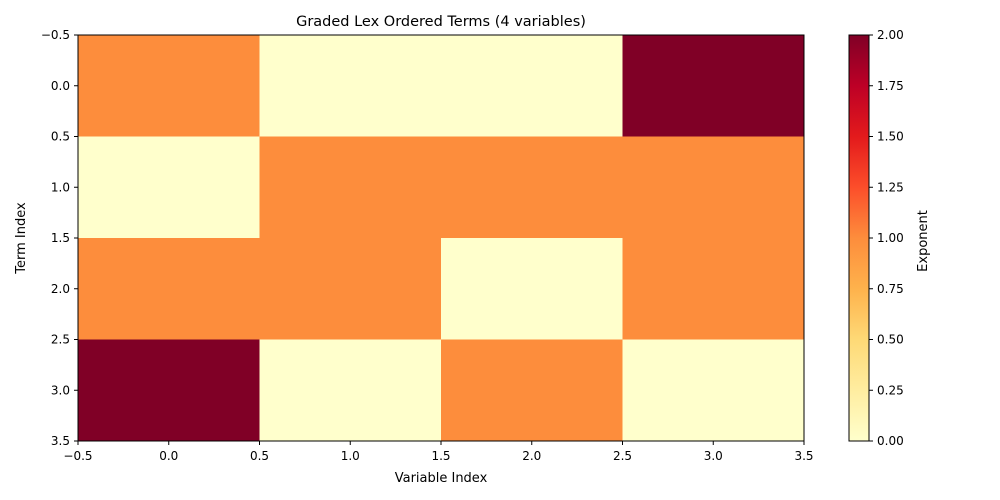 This screenshot has width=1000, height=500. Describe the element at coordinates (350, 456) in the screenshot. I see `x-tick-label: 1.0` at that location.